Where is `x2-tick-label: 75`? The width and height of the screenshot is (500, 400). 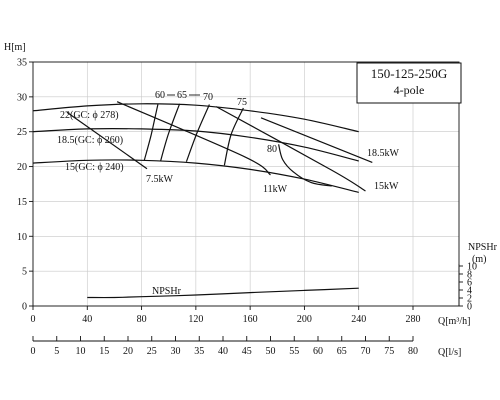 x2-tick-label: 75 is located at coordinates (389, 351).